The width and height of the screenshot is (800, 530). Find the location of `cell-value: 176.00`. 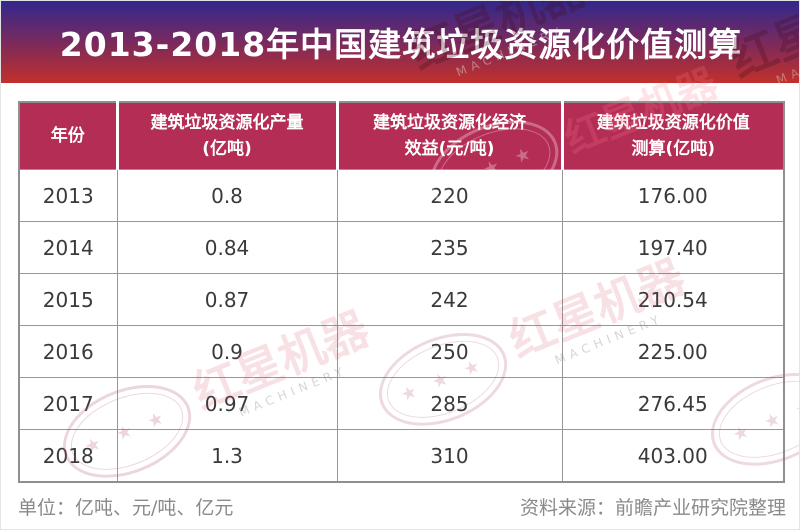

cell-value: 176.00 is located at coordinates (673, 195).